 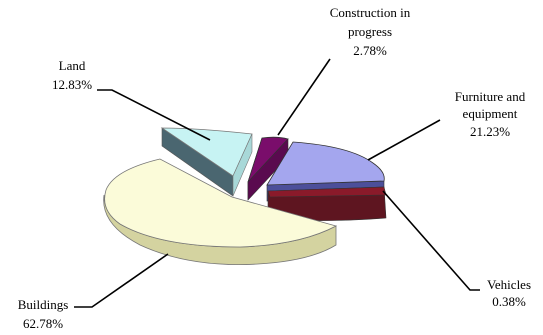 I want to click on label-land-name: Land, so click(x=72, y=65).